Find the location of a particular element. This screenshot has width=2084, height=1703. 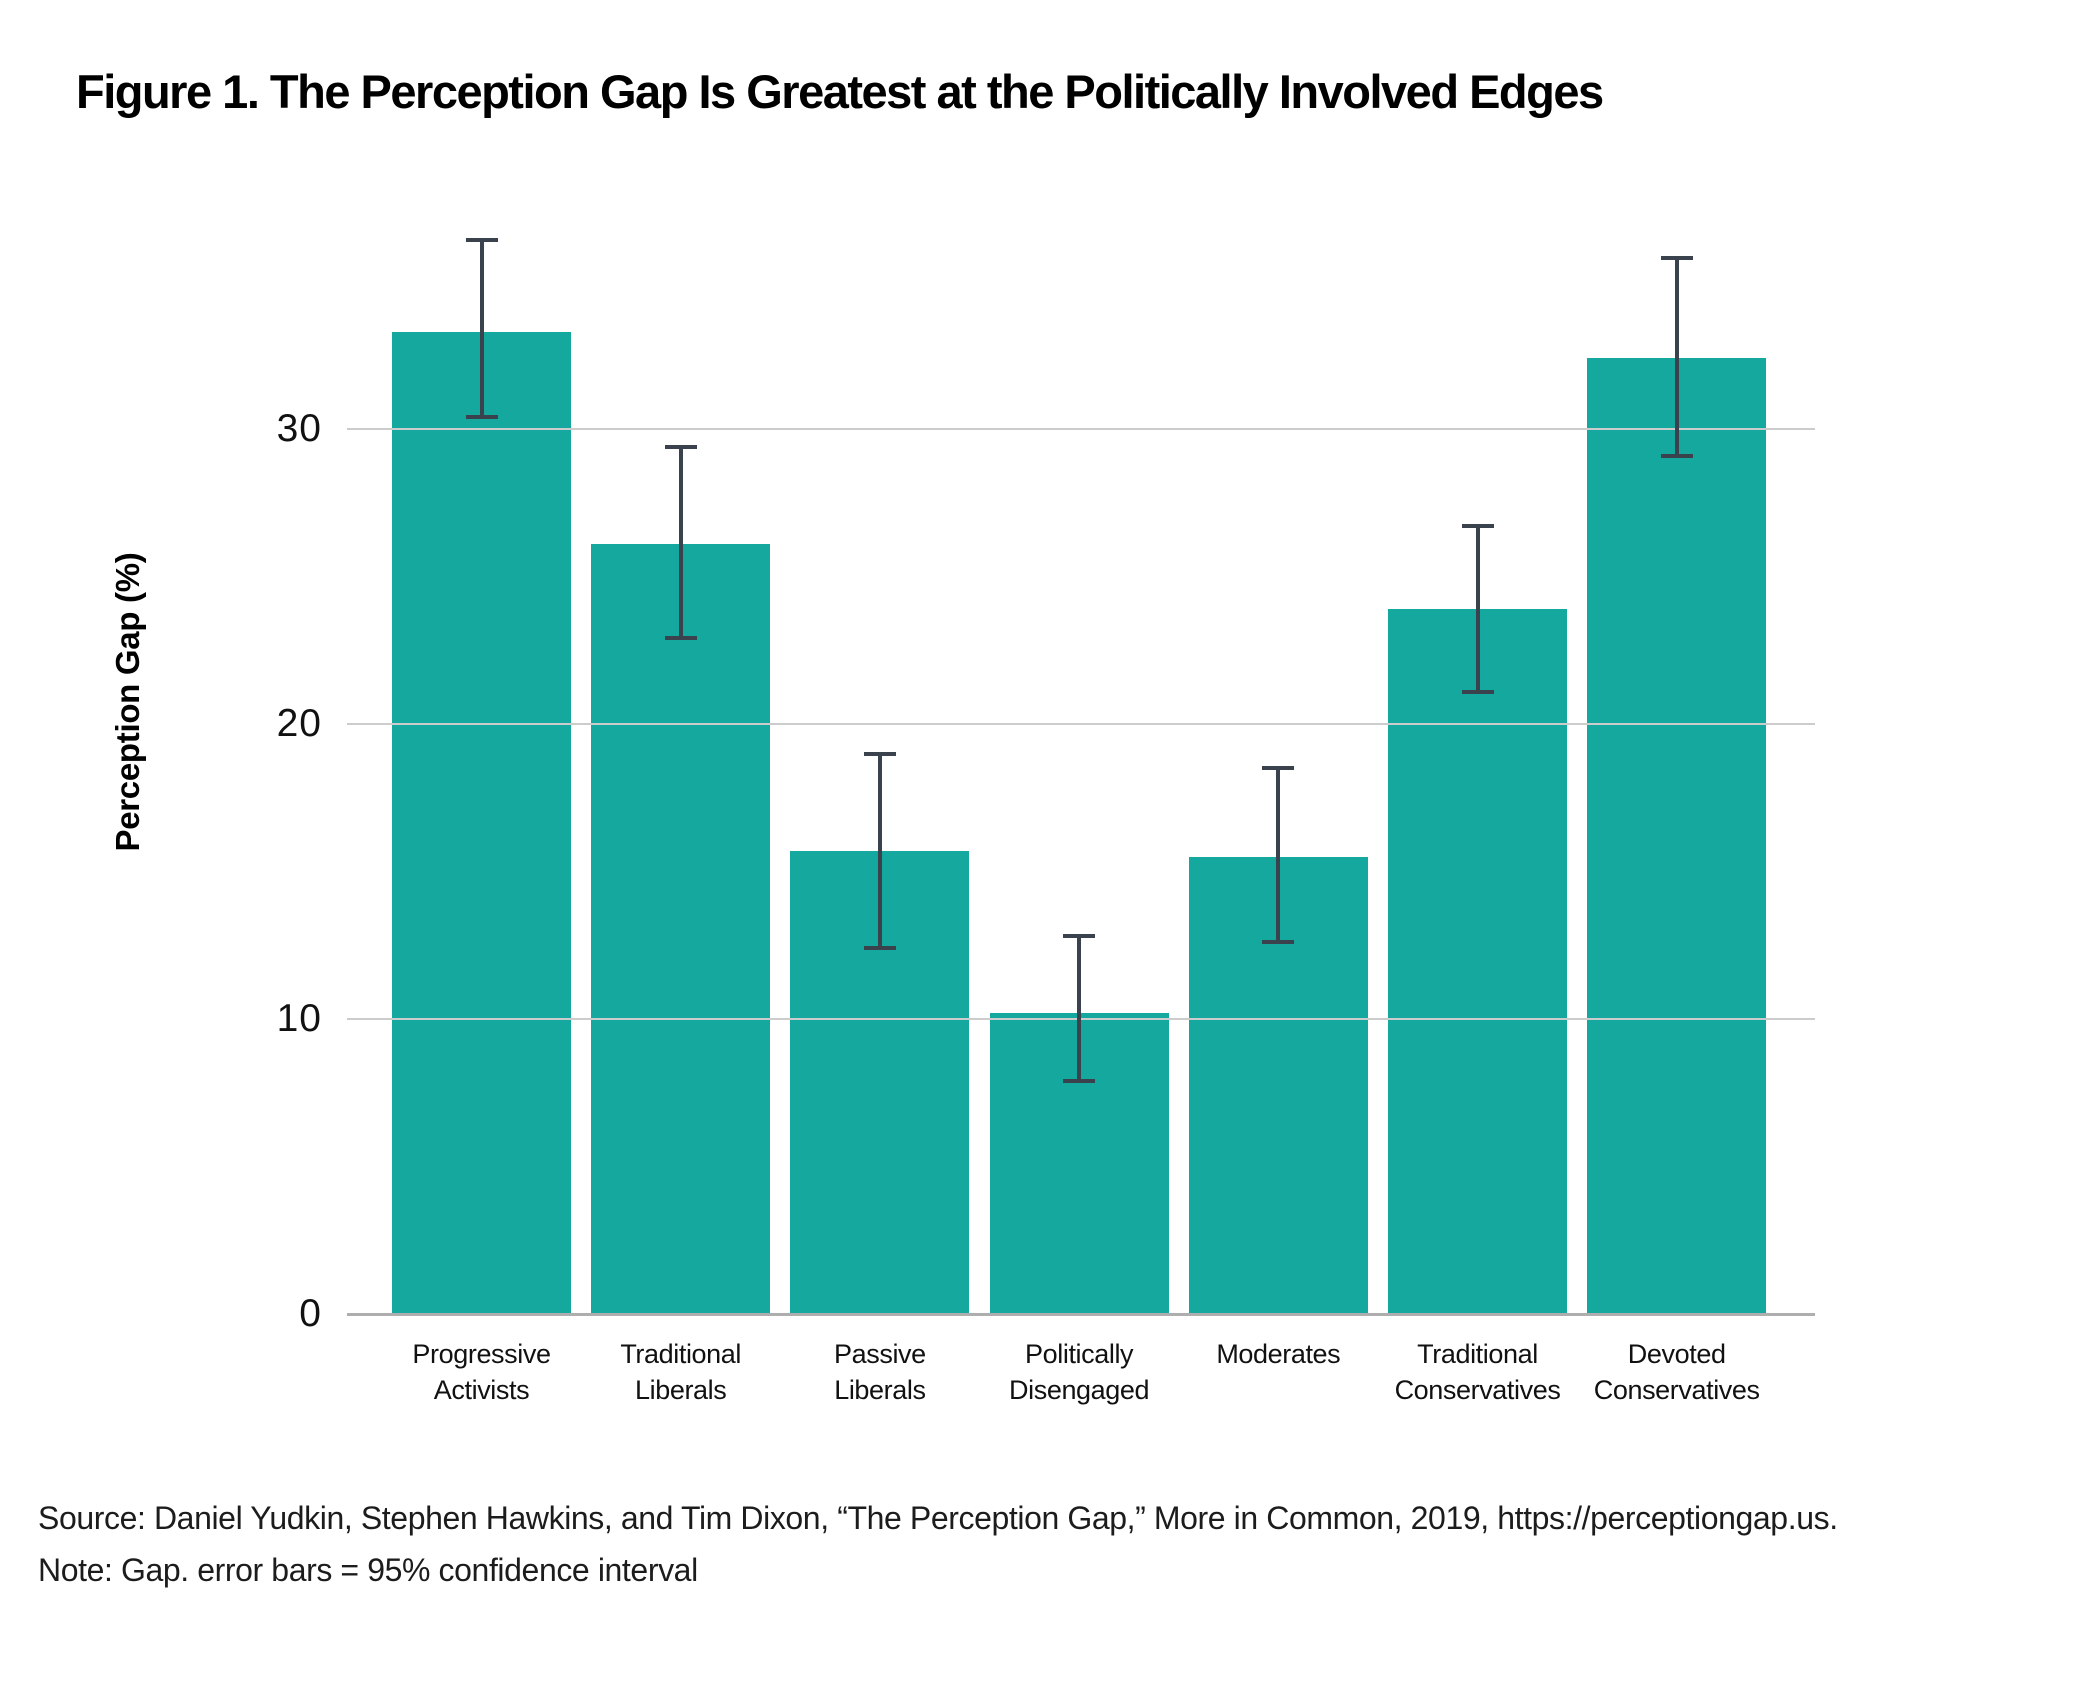

x-axis-label-line: Politically is located at coordinates (1079, 1354).